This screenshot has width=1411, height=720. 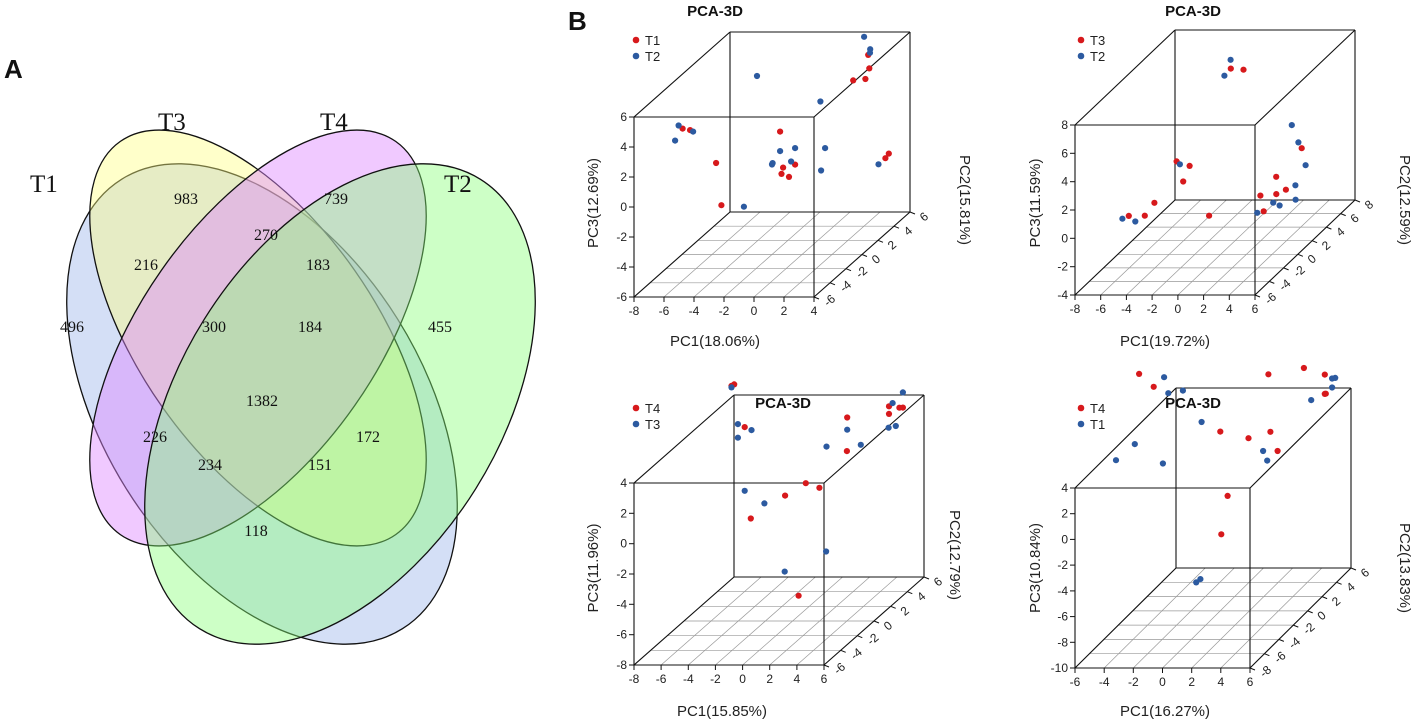 I want to click on venn-count-t3-t2: 172, so click(x=368, y=437).